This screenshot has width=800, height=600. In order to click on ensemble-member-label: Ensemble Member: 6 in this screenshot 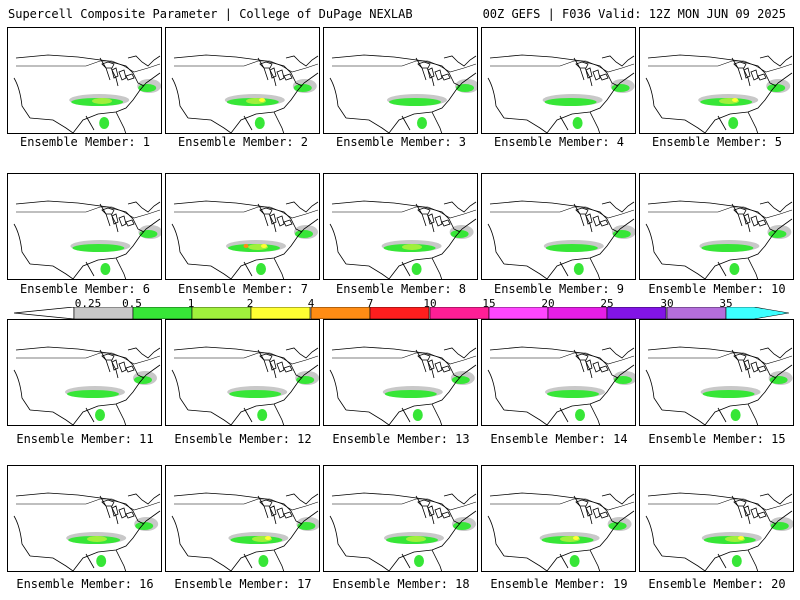, I will do `click(85, 289)`.